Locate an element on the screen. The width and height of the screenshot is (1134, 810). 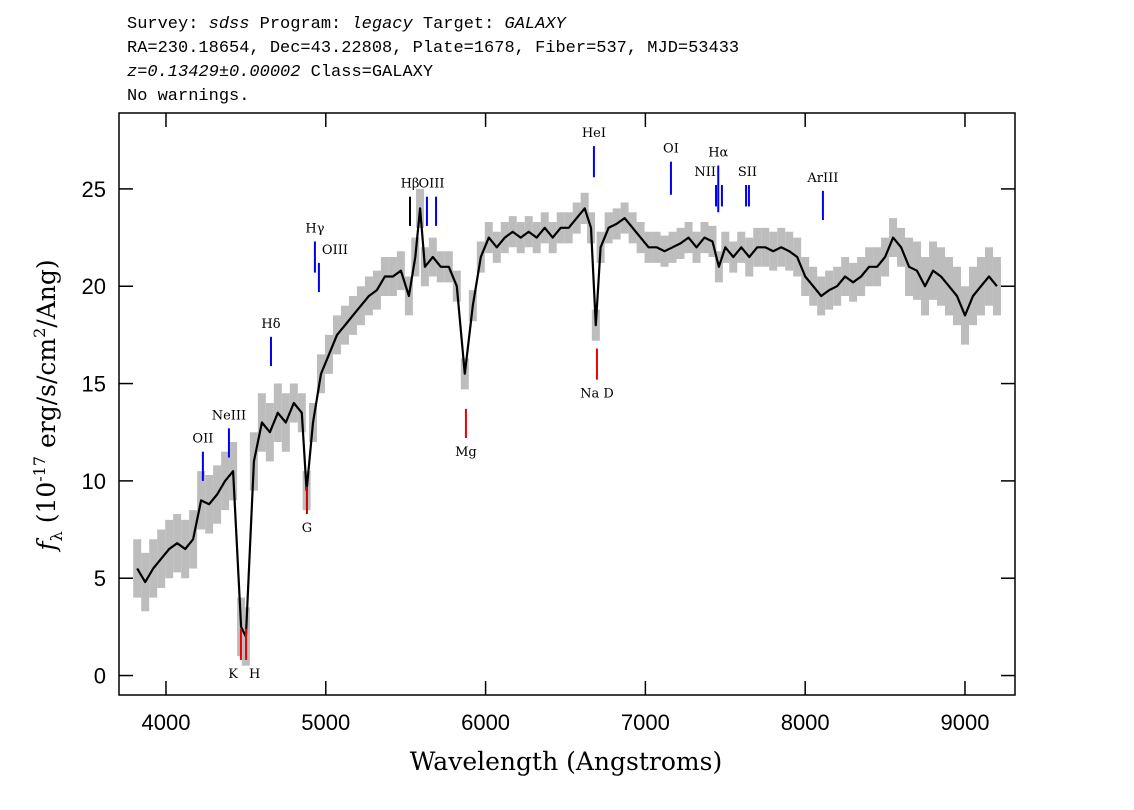
y-axis-label-part: /Ang) is located at coordinates (46, 293).